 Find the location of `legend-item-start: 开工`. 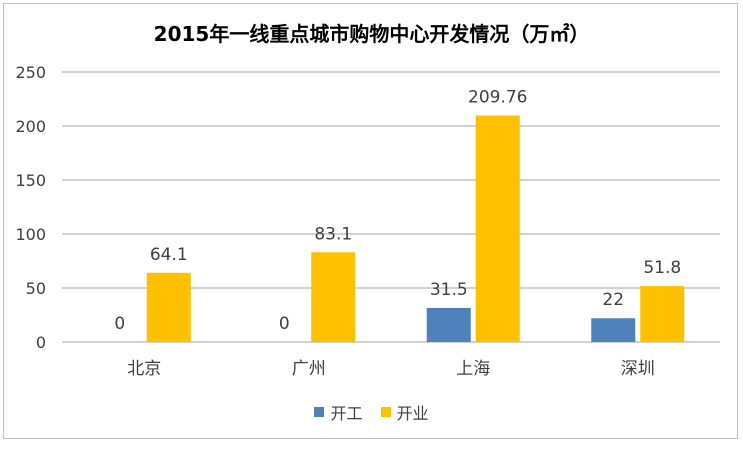

legend-item-start: 开工 is located at coordinates (338, 412).